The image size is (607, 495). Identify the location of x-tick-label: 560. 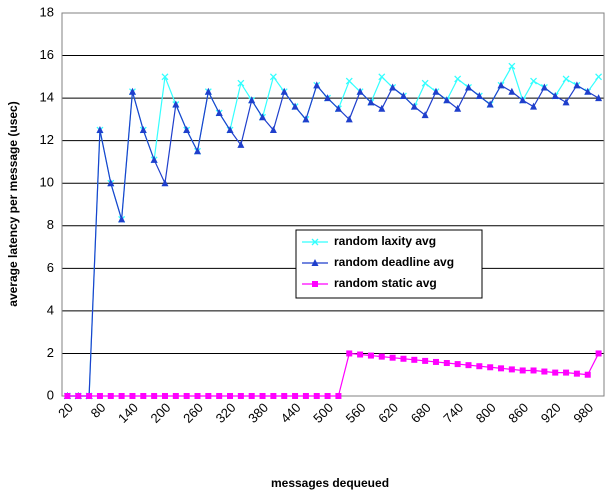
(356, 413).